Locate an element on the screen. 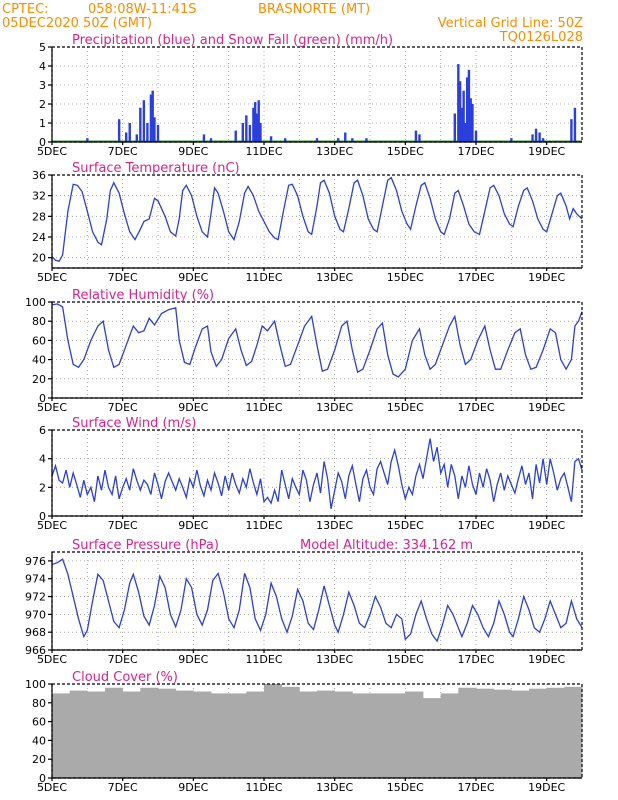  temperature-line is located at coordinates (317, 219).